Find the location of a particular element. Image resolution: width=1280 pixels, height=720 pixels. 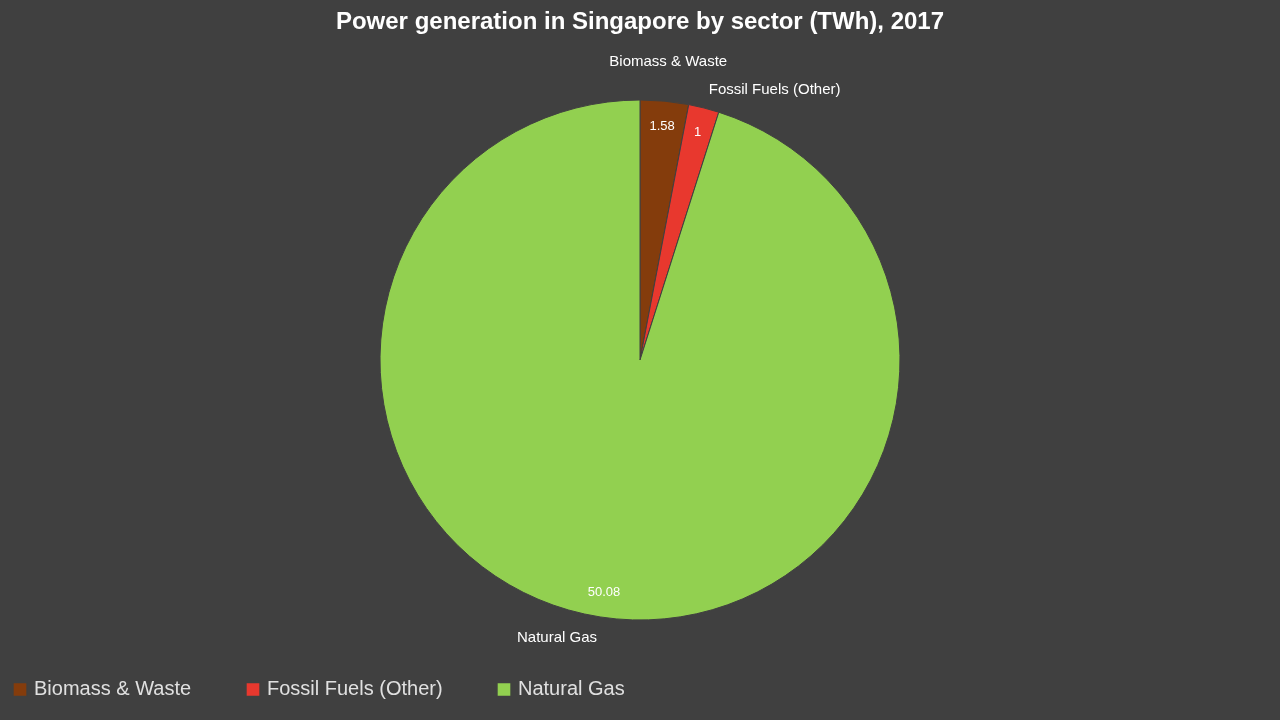

legend-label: Fossil Fuels (Other) is located at coordinates (355, 688).